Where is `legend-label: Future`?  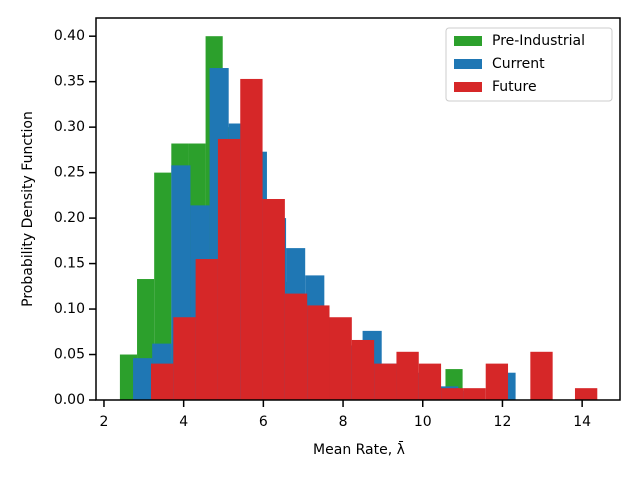
legend-label: Future is located at coordinates (514, 87).